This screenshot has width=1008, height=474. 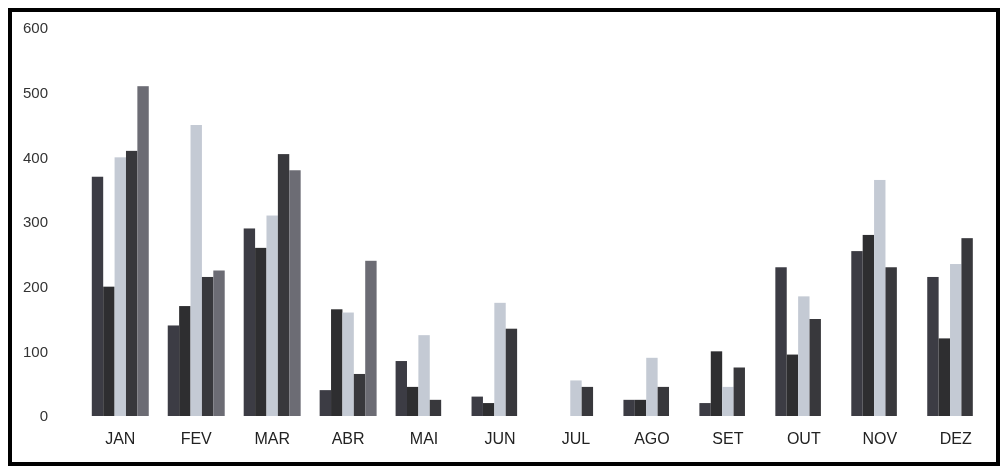 What do you see at coordinates (35, 157) in the screenshot?
I see `y-tick-label: 400` at bounding box center [35, 157].